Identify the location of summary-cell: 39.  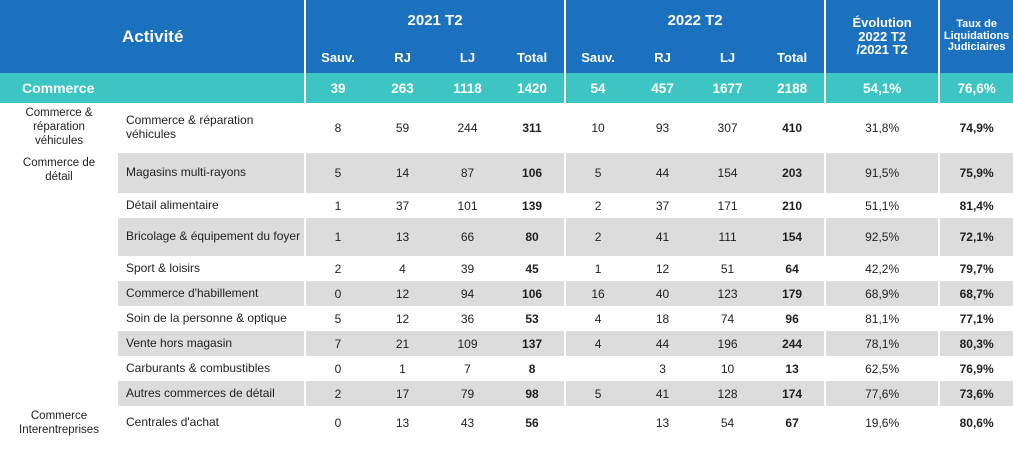
(337, 88).